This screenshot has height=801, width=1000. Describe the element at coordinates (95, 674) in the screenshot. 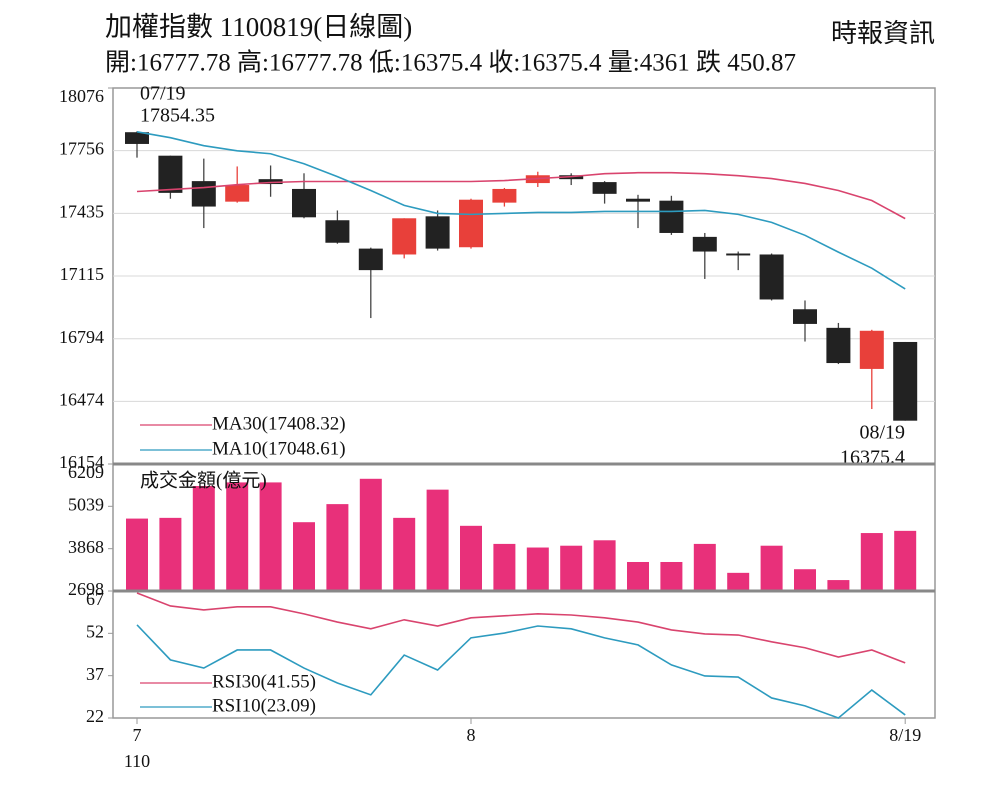

I see `y-tick-label: 37` at that location.